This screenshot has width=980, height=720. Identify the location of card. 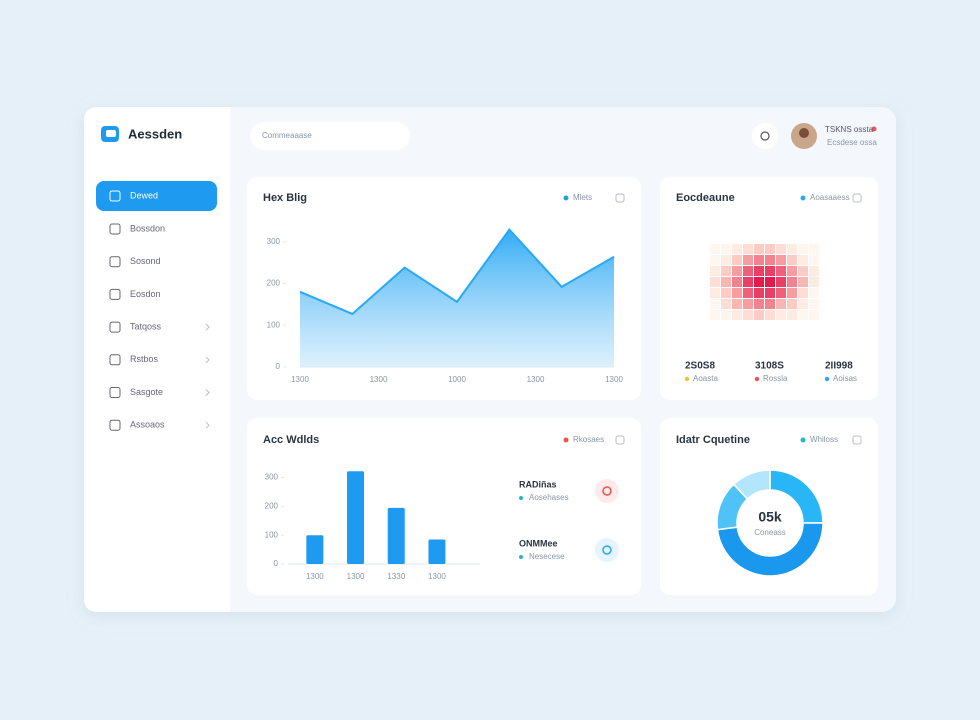
(769, 506).